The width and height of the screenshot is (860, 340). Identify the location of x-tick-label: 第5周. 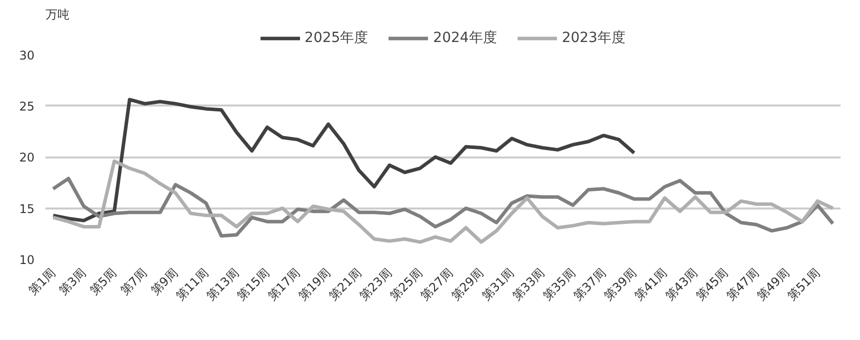
(103, 282).